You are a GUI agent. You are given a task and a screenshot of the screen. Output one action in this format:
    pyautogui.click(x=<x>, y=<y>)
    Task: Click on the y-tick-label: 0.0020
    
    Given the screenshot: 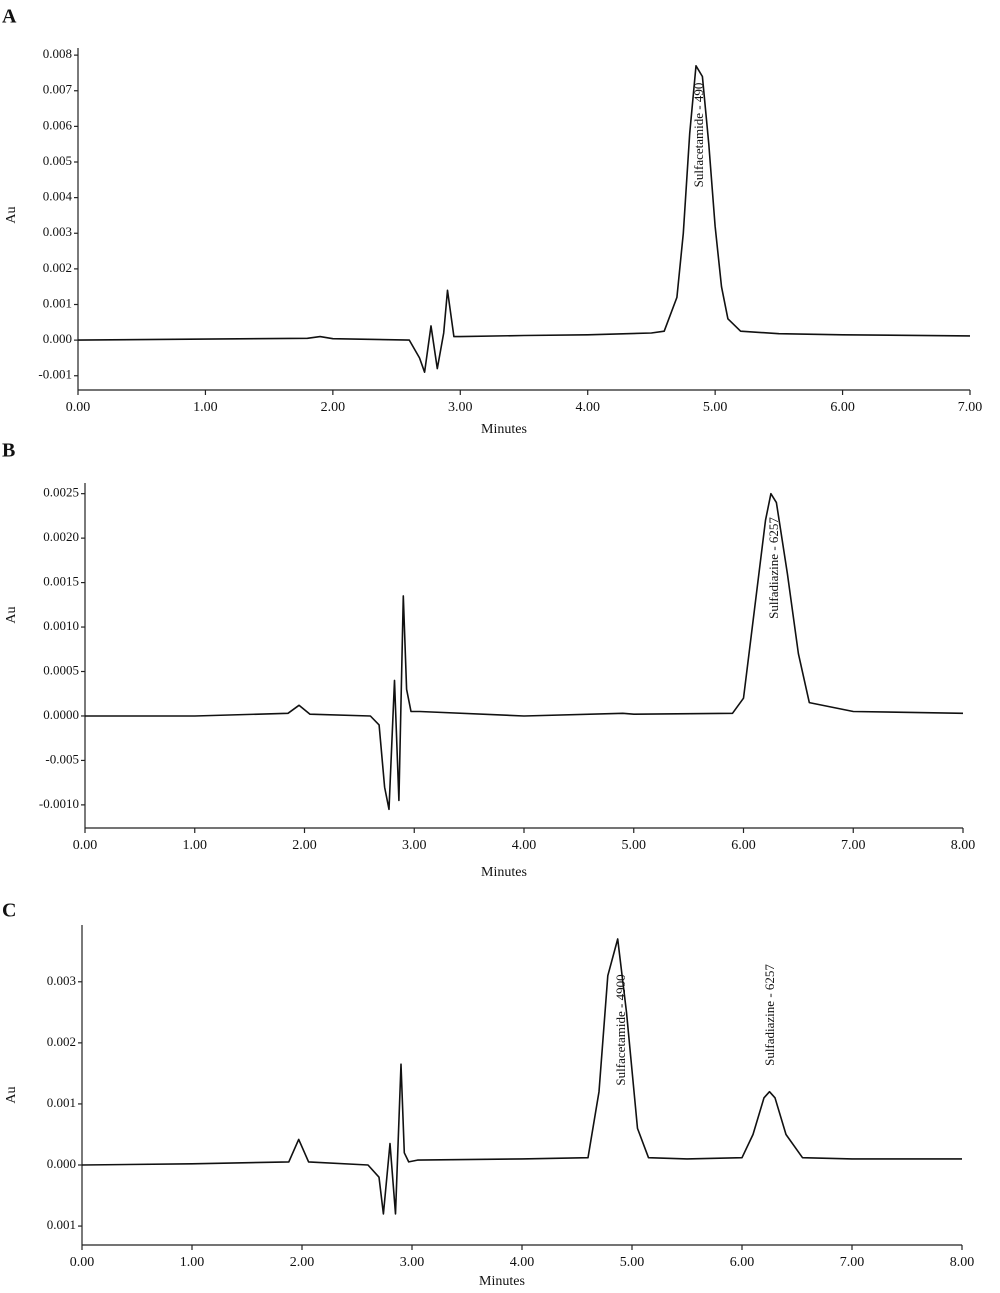 What is the action you would take?
    pyautogui.click(x=61, y=536)
    